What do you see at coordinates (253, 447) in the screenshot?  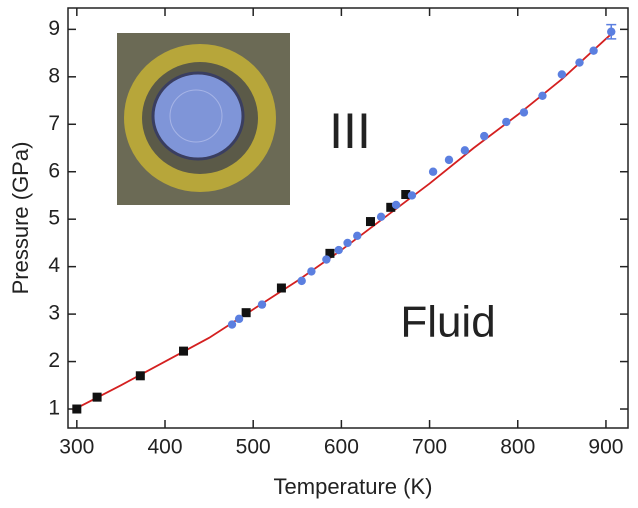 I see `x-tick-label: 500` at bounding box center [253, 447].